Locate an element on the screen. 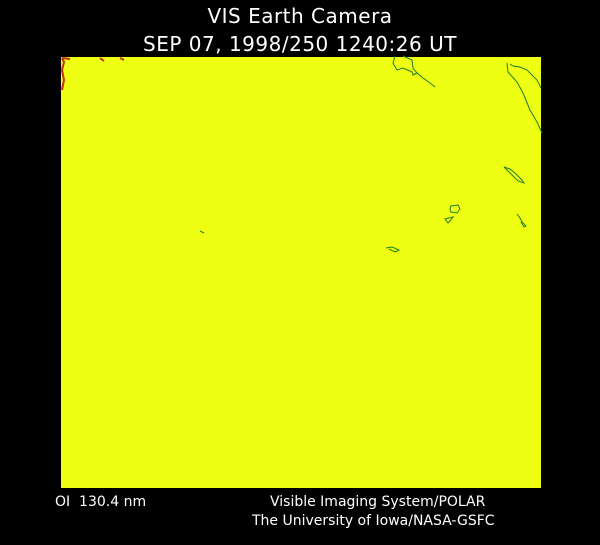  wavelength-band: OI 130.4 nm is located at coordinates (101, 502).